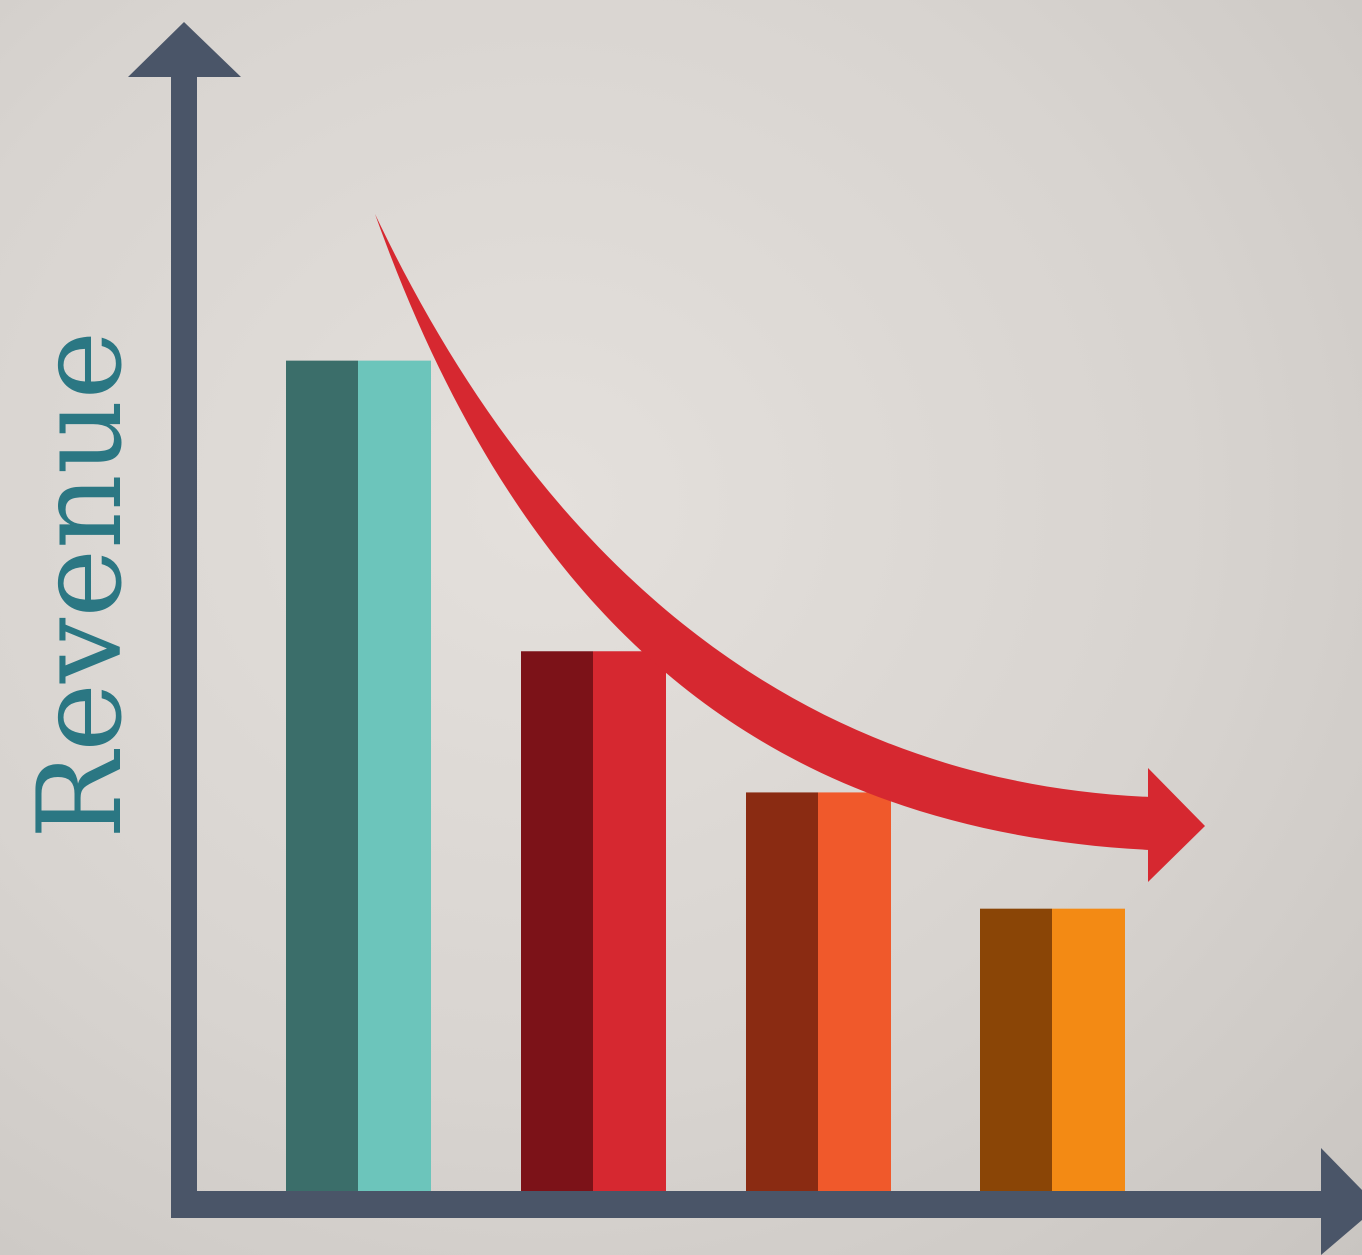 The height and width of the screenshot is (1255, 1362). What do you see at coordinates (1016, 1049) in the screenshot?
I see `bar-4-dark-face` at bounding box center [1016, 1049].